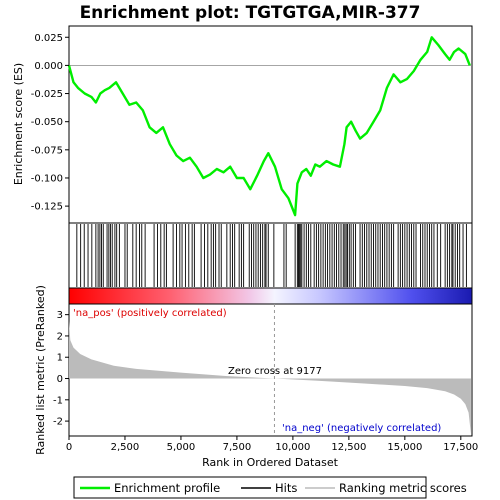  What do you see at coordinates (404, 447) in the screenshot?
I see `x-tick-label: 15,000` at bounding box center [404, 447].